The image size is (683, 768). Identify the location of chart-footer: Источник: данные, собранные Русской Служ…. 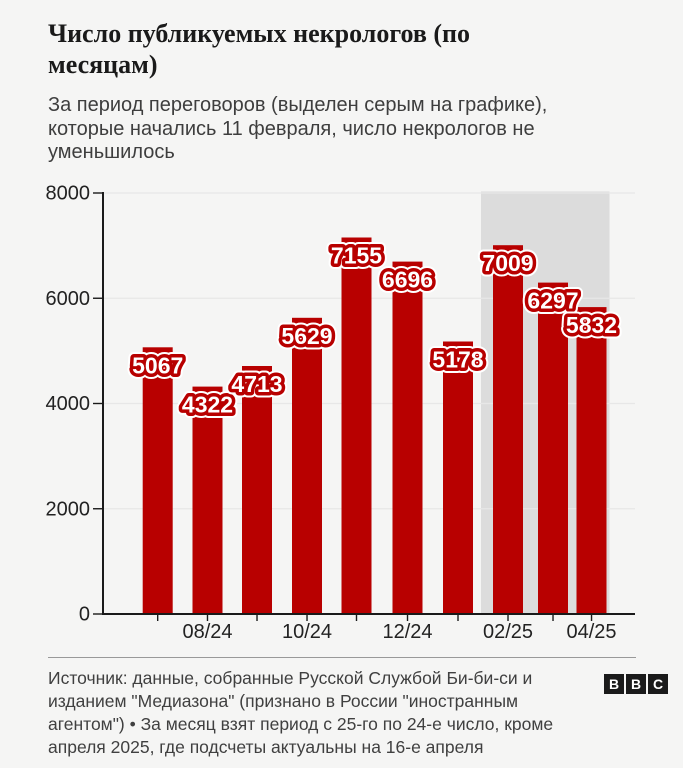
(341, 707).